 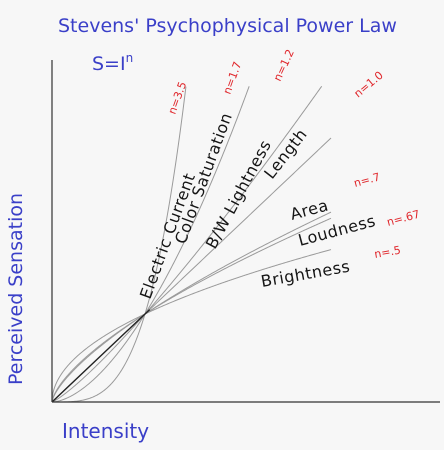 I want to click on exponent-label-area: n=.7, so click(x=366, y=179).